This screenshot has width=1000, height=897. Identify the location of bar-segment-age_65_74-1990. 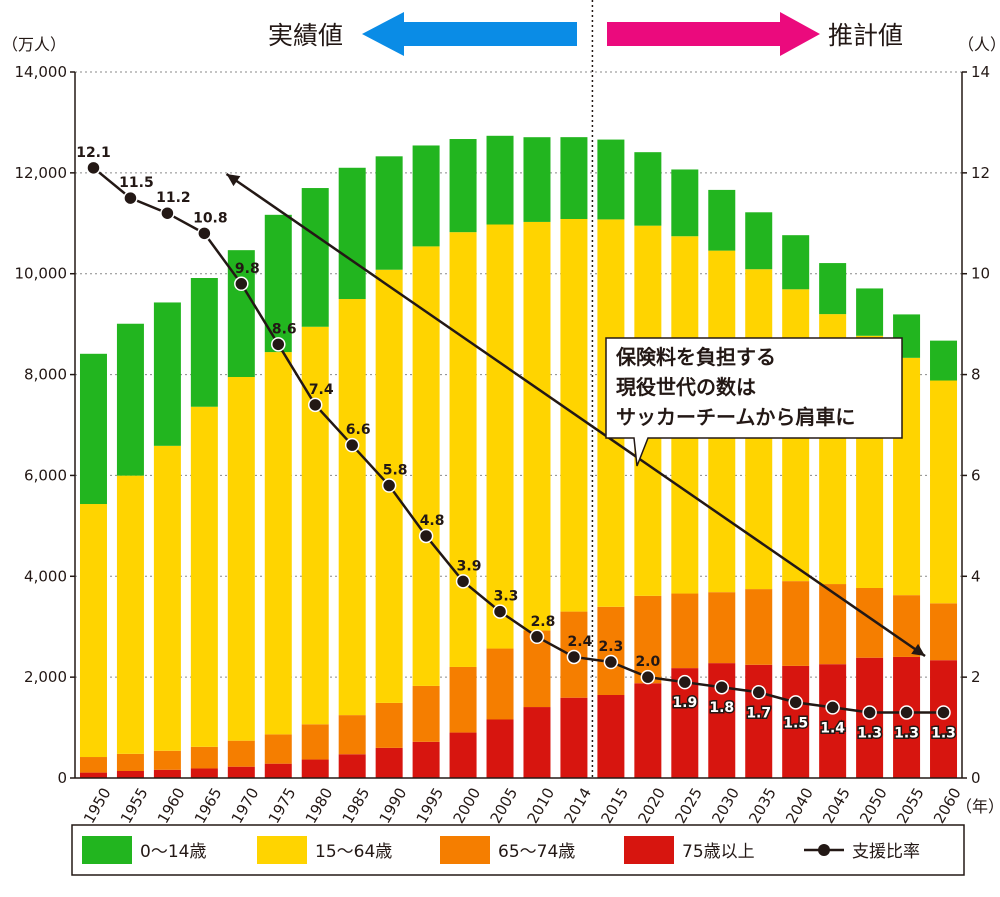
(389, 725).